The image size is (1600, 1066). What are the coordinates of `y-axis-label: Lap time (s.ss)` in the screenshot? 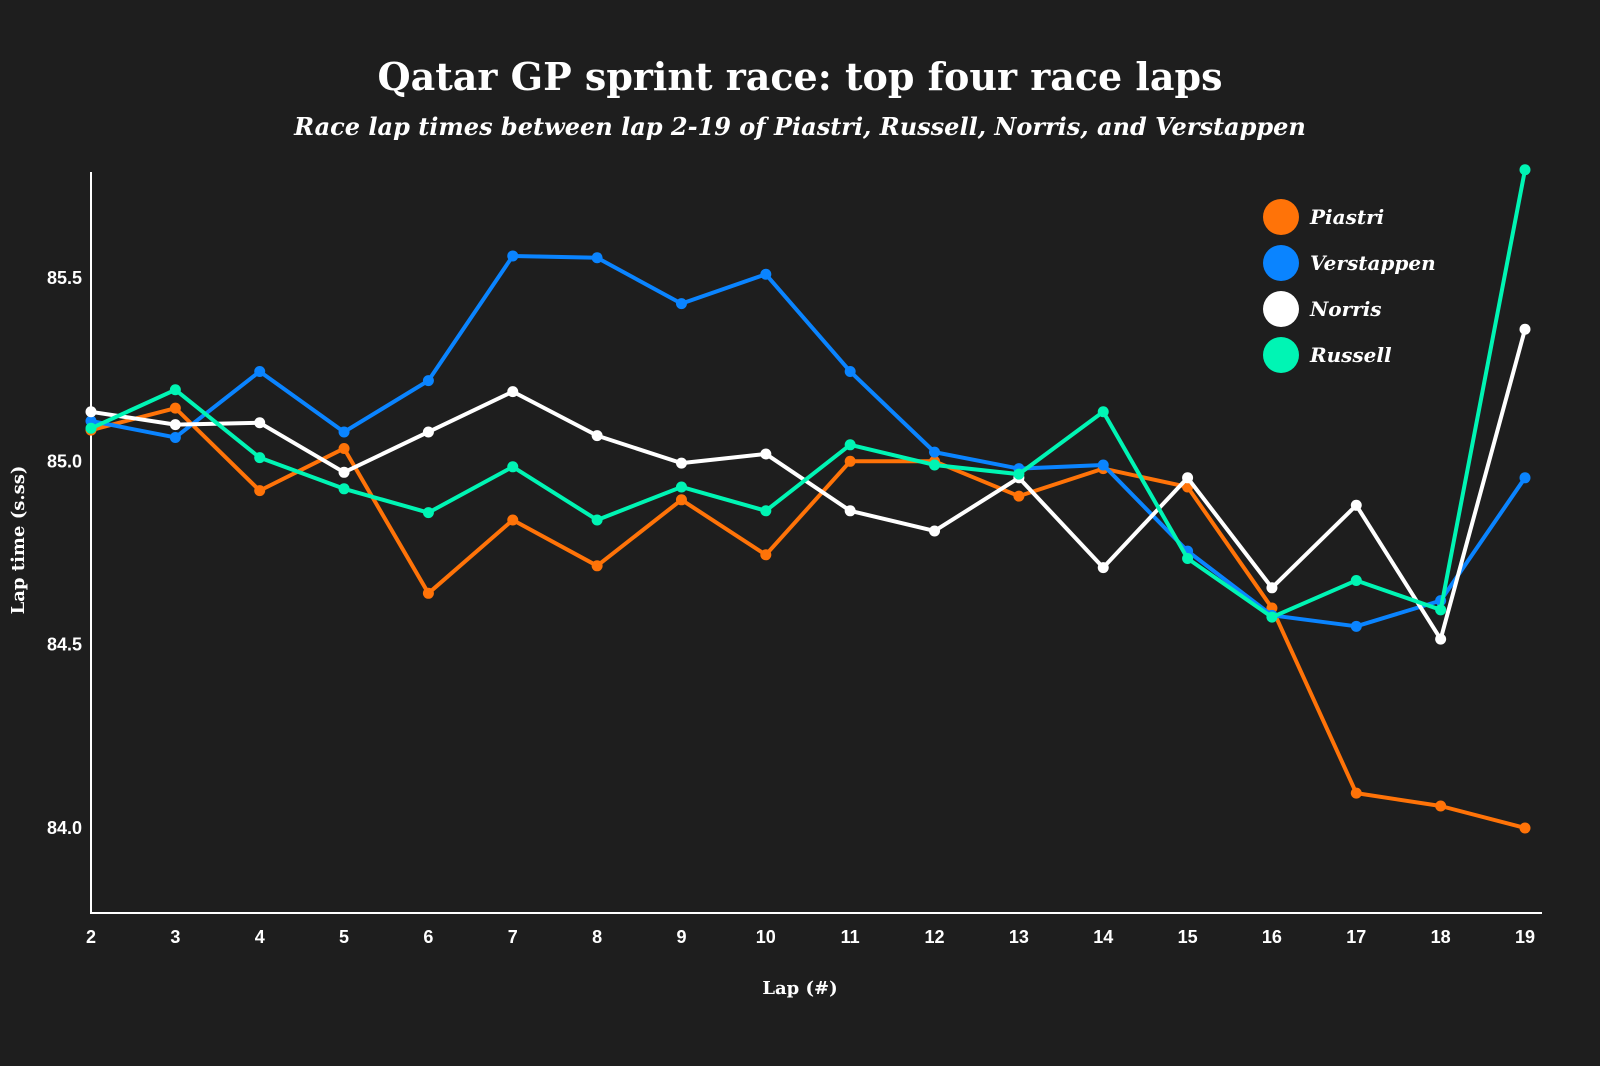 It's located at (18, 540).